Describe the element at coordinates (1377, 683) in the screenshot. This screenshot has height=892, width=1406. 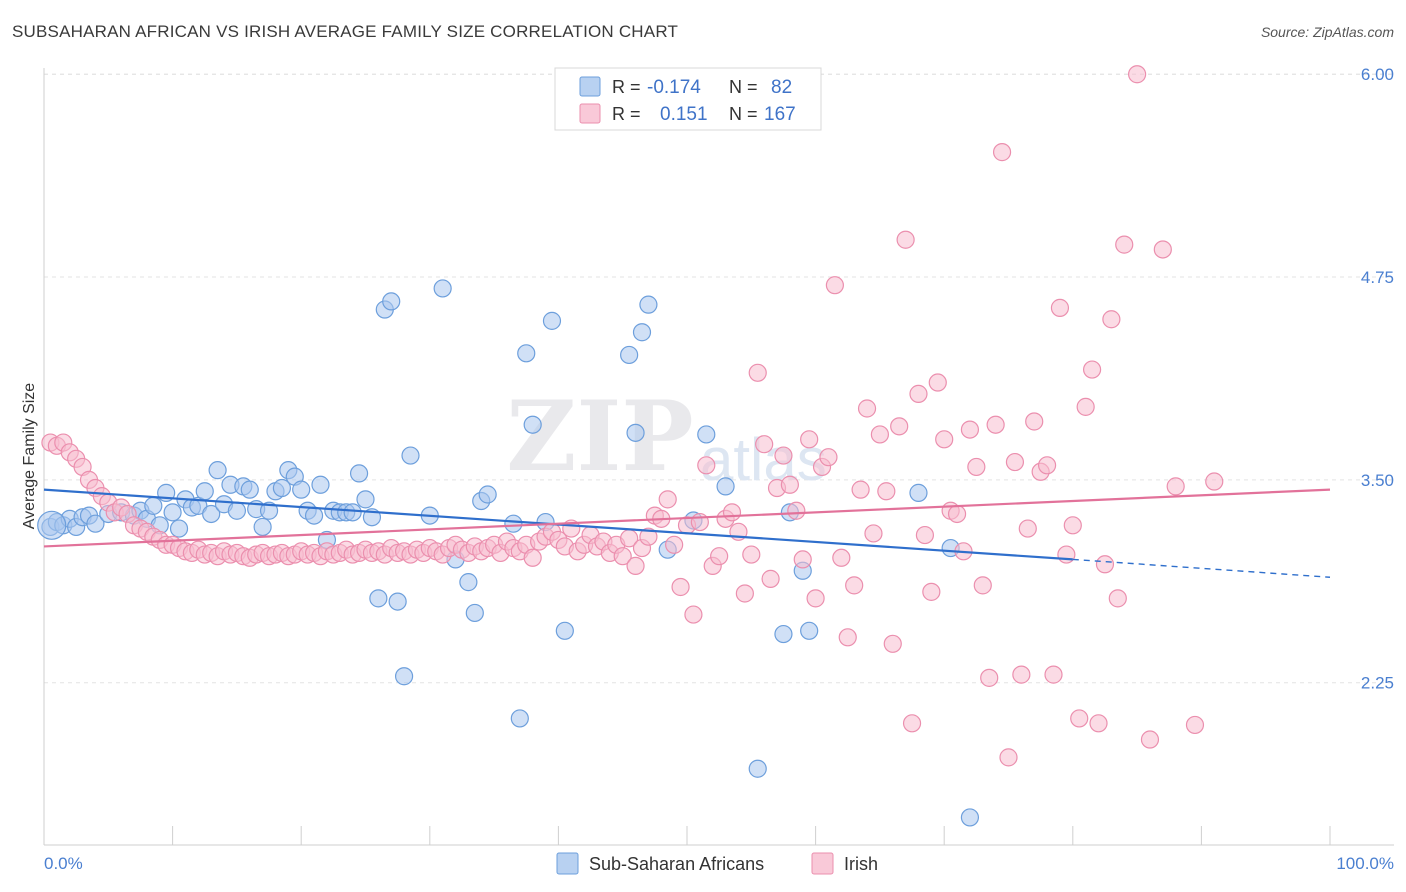
I see `y-tick-label: 2.25` at that location.